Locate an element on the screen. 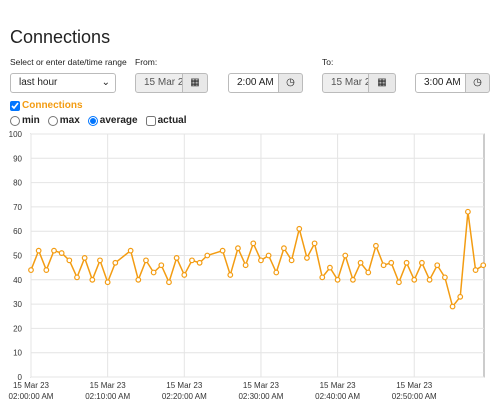 Image resolution: width=500 pixels, height=403 pixels. series-name: Connections is located at coordinates (52, 105).